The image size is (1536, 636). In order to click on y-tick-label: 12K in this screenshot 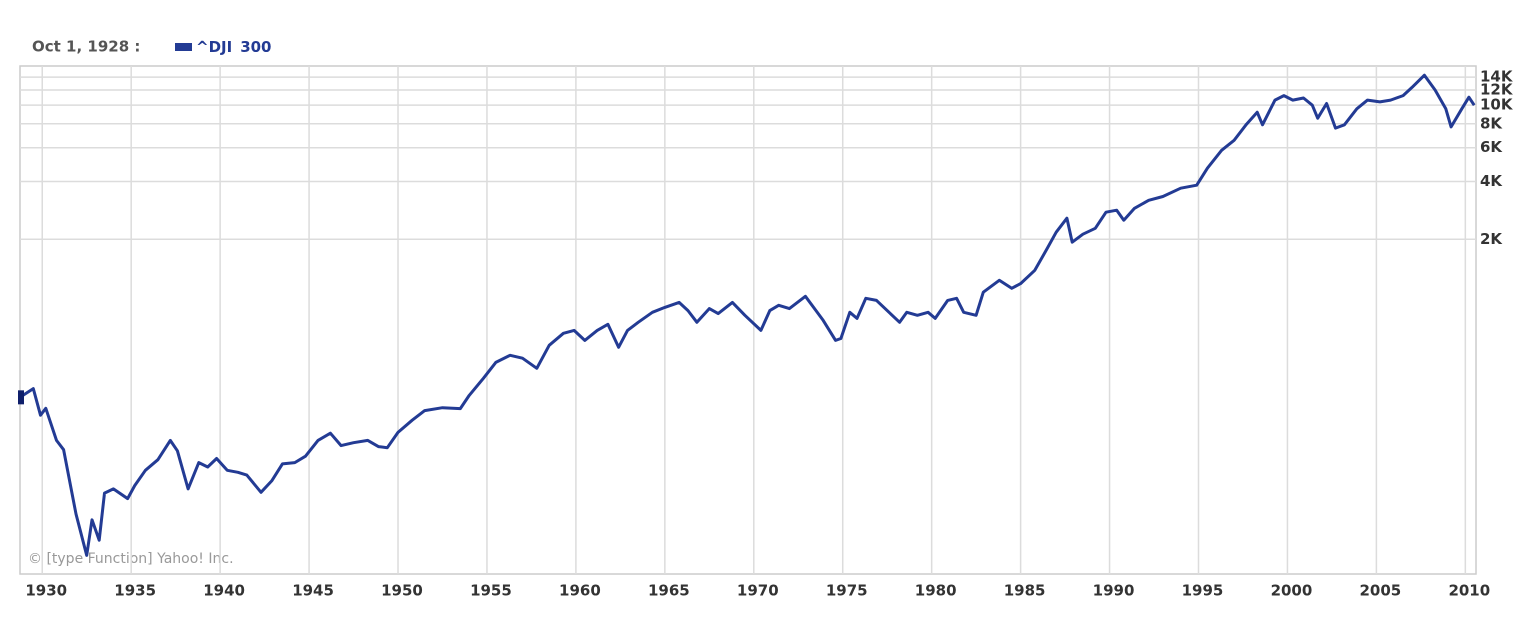, I will do `click(1497, 89)`.